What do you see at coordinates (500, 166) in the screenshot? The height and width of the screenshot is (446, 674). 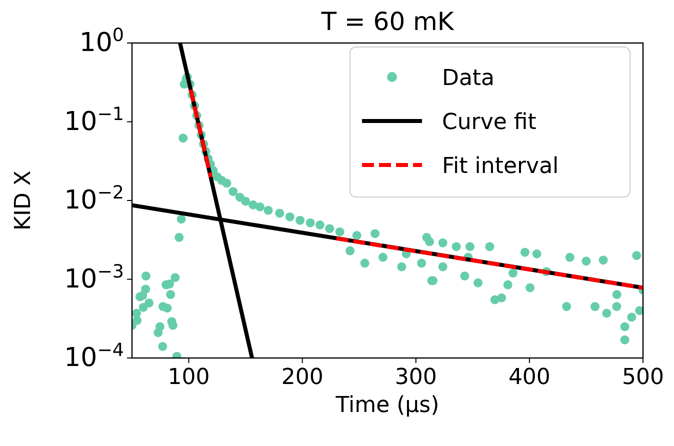 I see `legend-label: Fit interval` at bounding box center [500, 166].